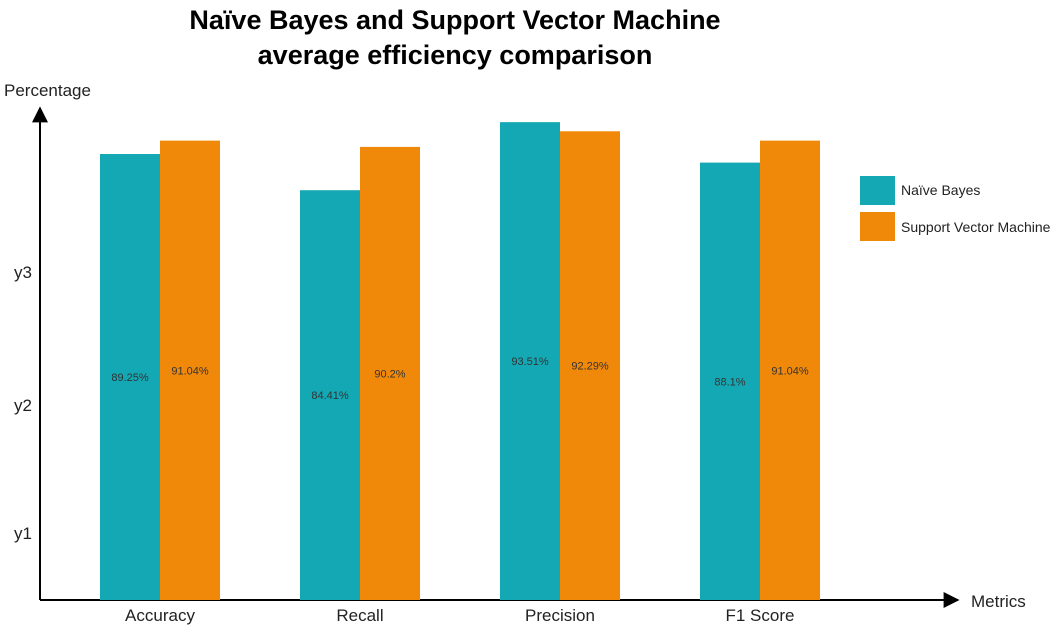 The height and width of the screenshot is (633, 1062). I want to click on y-axis-label: Percentage, so click(47, 90).